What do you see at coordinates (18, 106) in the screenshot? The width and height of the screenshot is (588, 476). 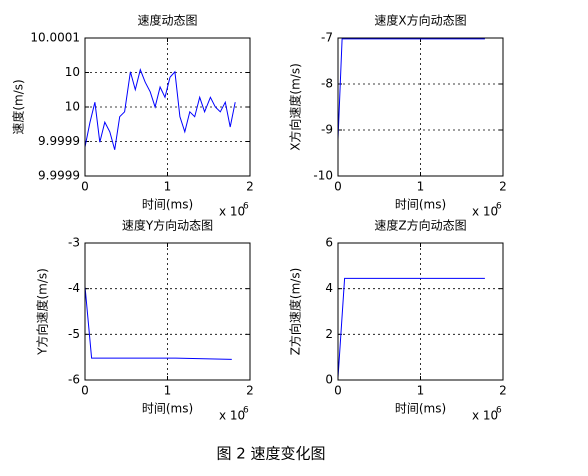 I see `y-axis-label: 速度(m/s)` at bounding box center [18, 106].